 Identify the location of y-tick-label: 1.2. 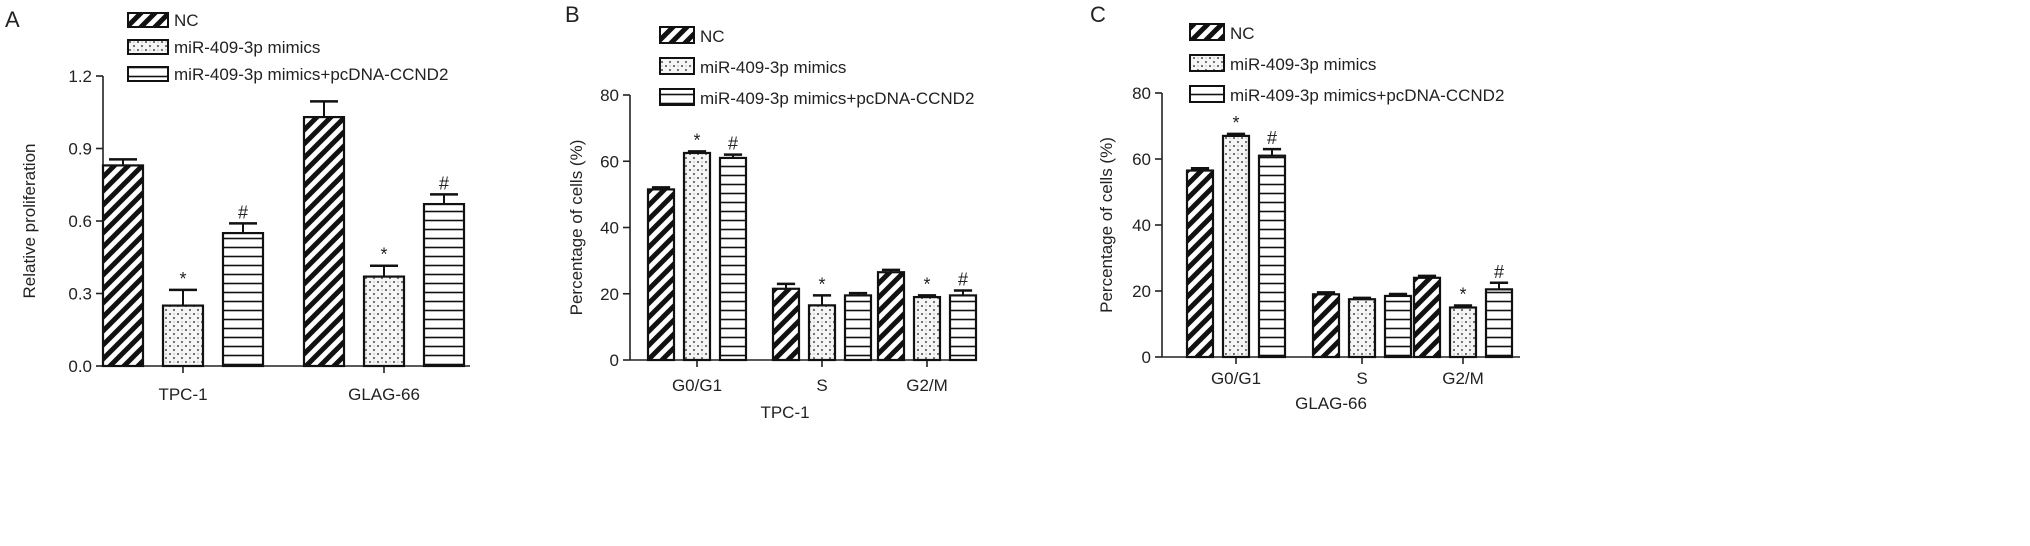
(80, 76).